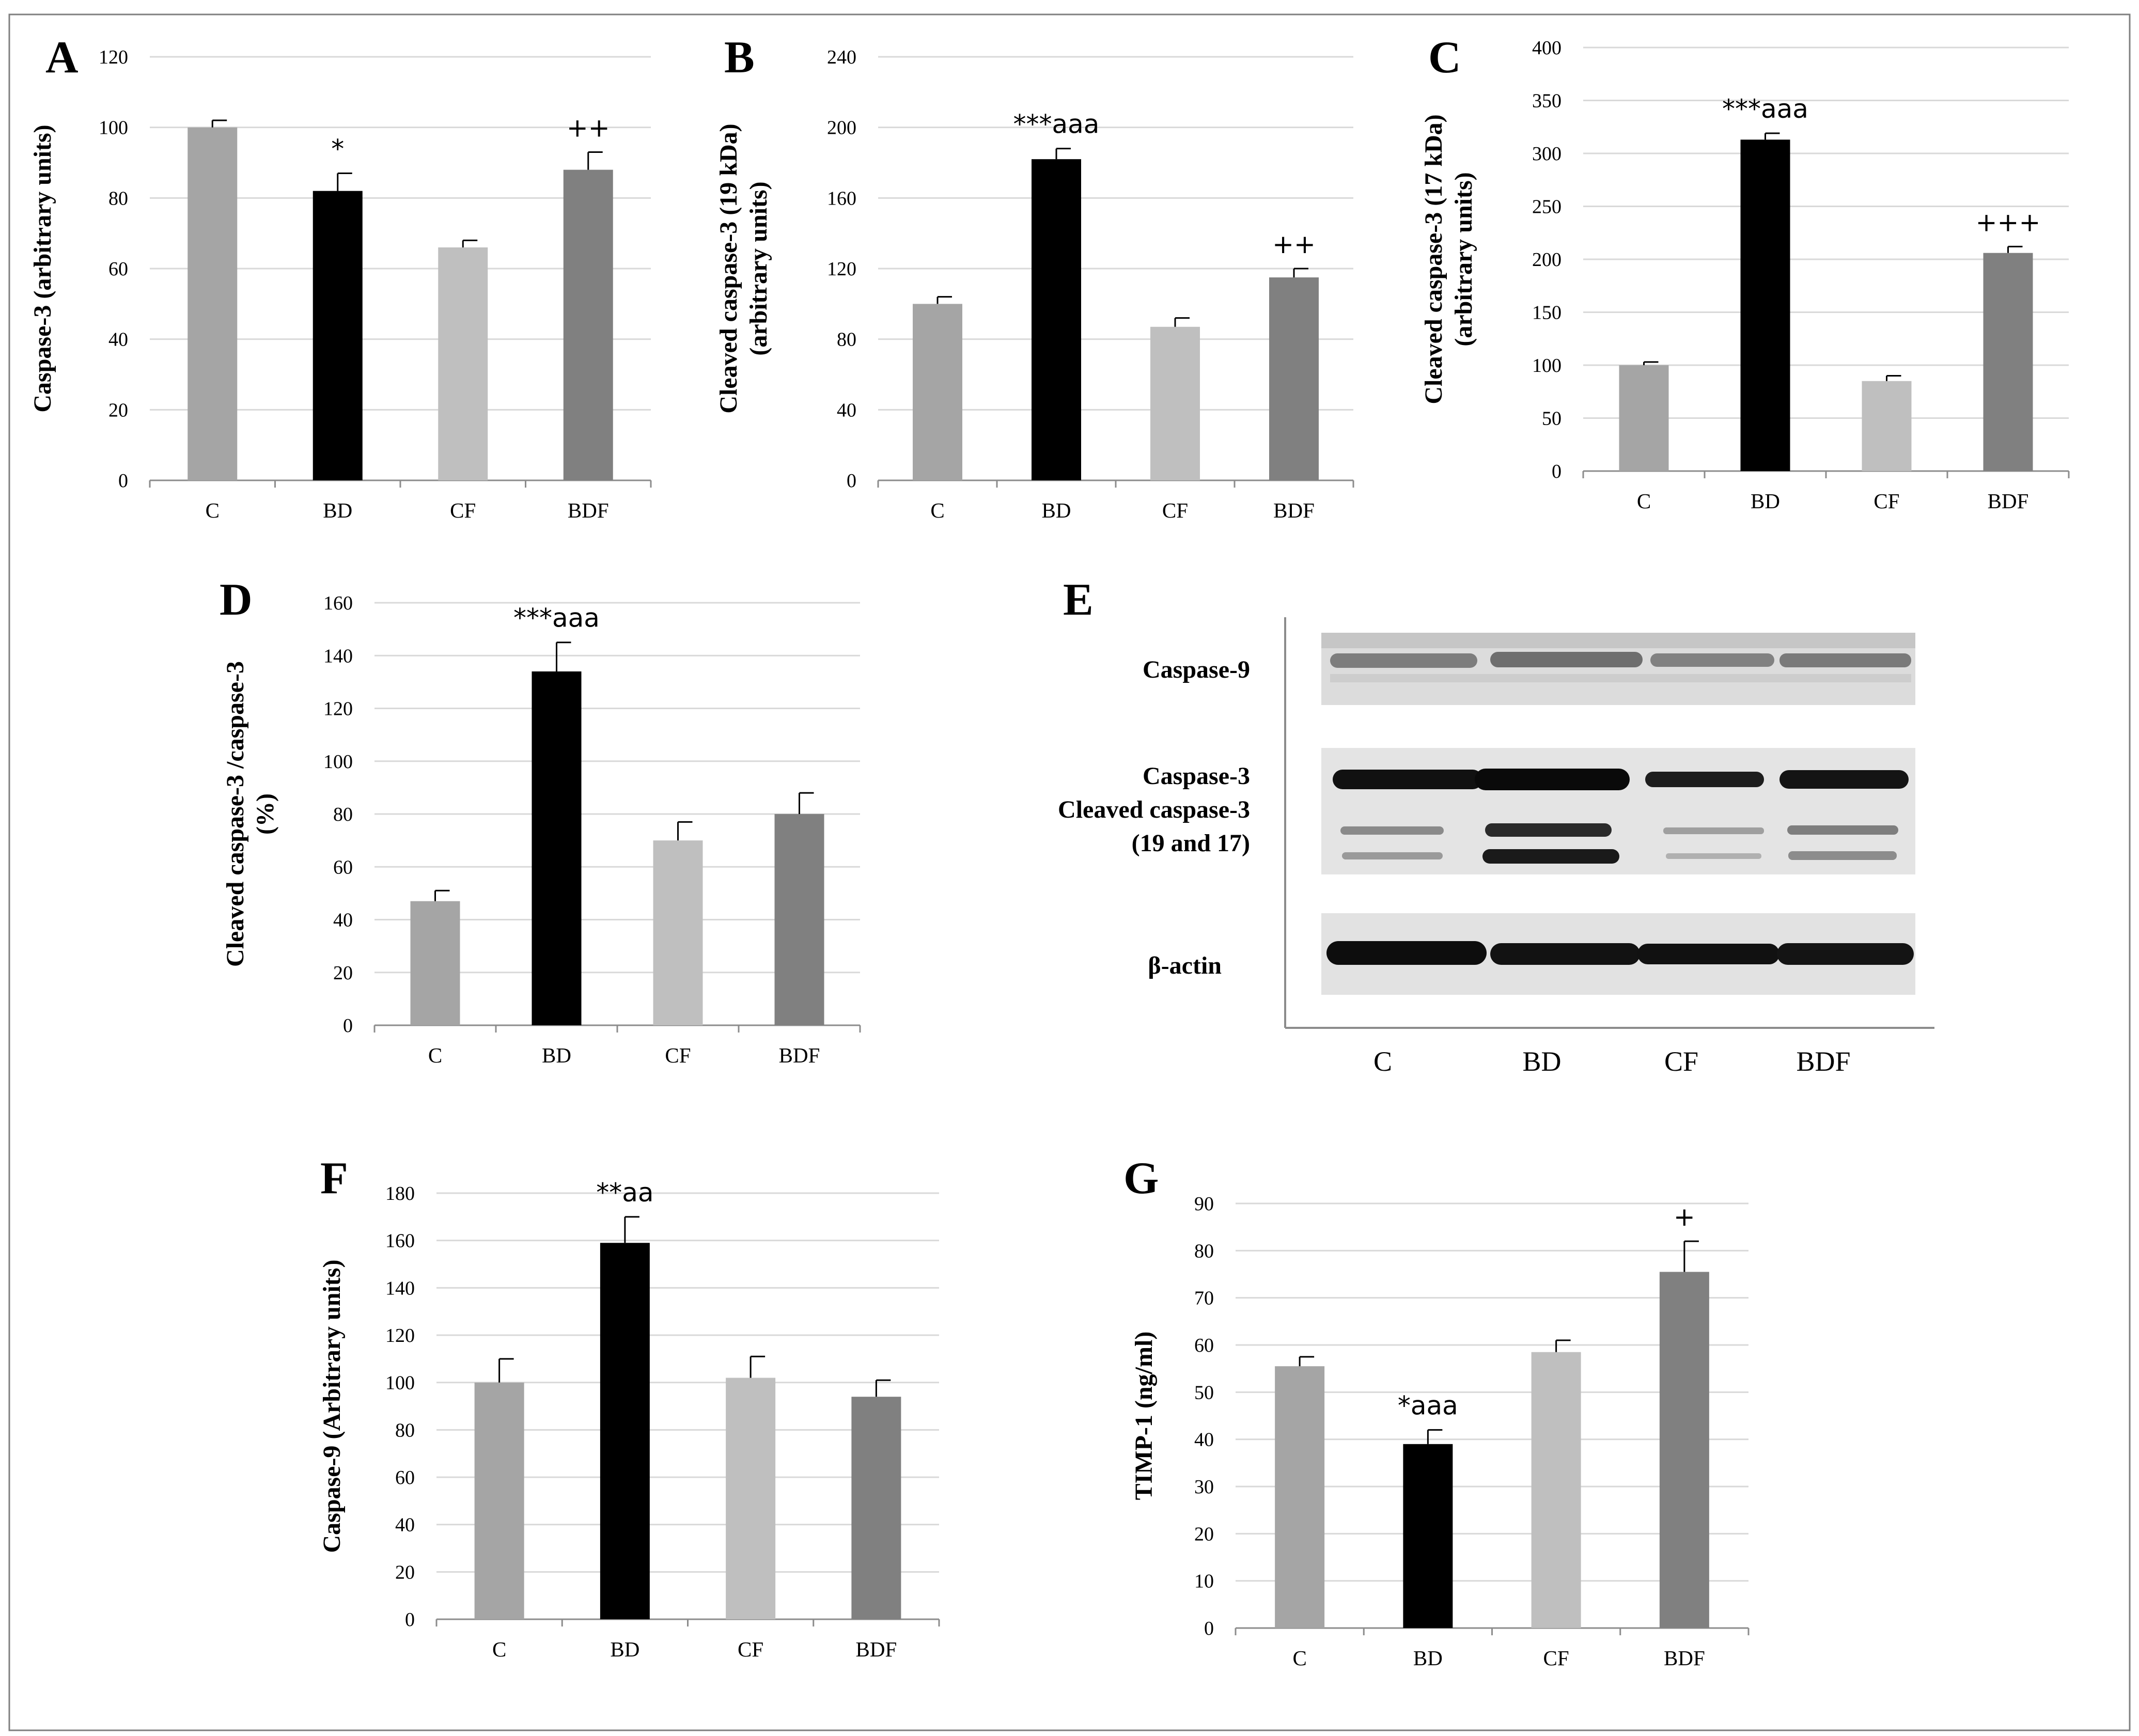 This screenshot has width=2139, height=1736. What do you see at coordinates (842, 128) in the screenshot?
I see `y-tick-label: 200` at bounding box center [842, 128].